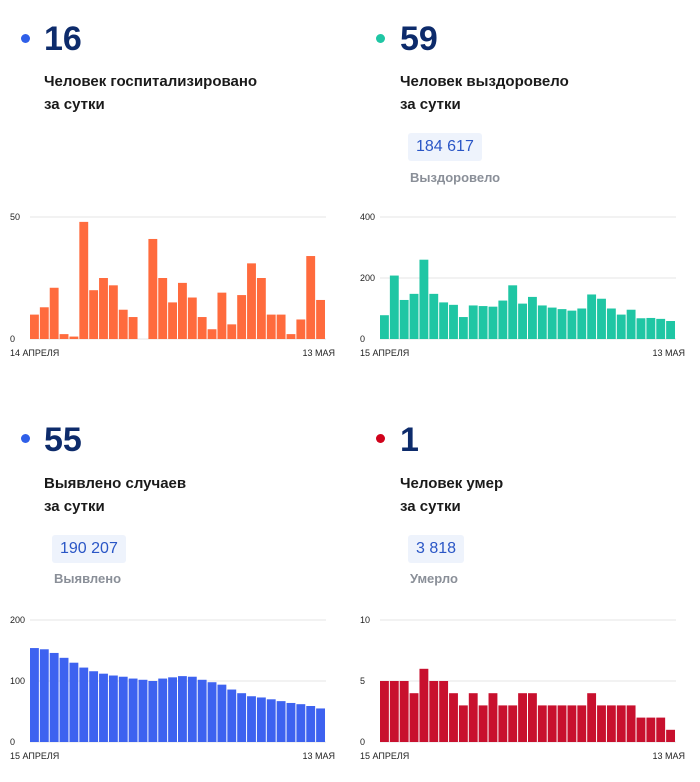 The width and height of the screenshot is (700, 782). What do you see at coordinates (409, 440) in the screenshot?
I see `daily-value: 1` at bounding box center [409, 440].